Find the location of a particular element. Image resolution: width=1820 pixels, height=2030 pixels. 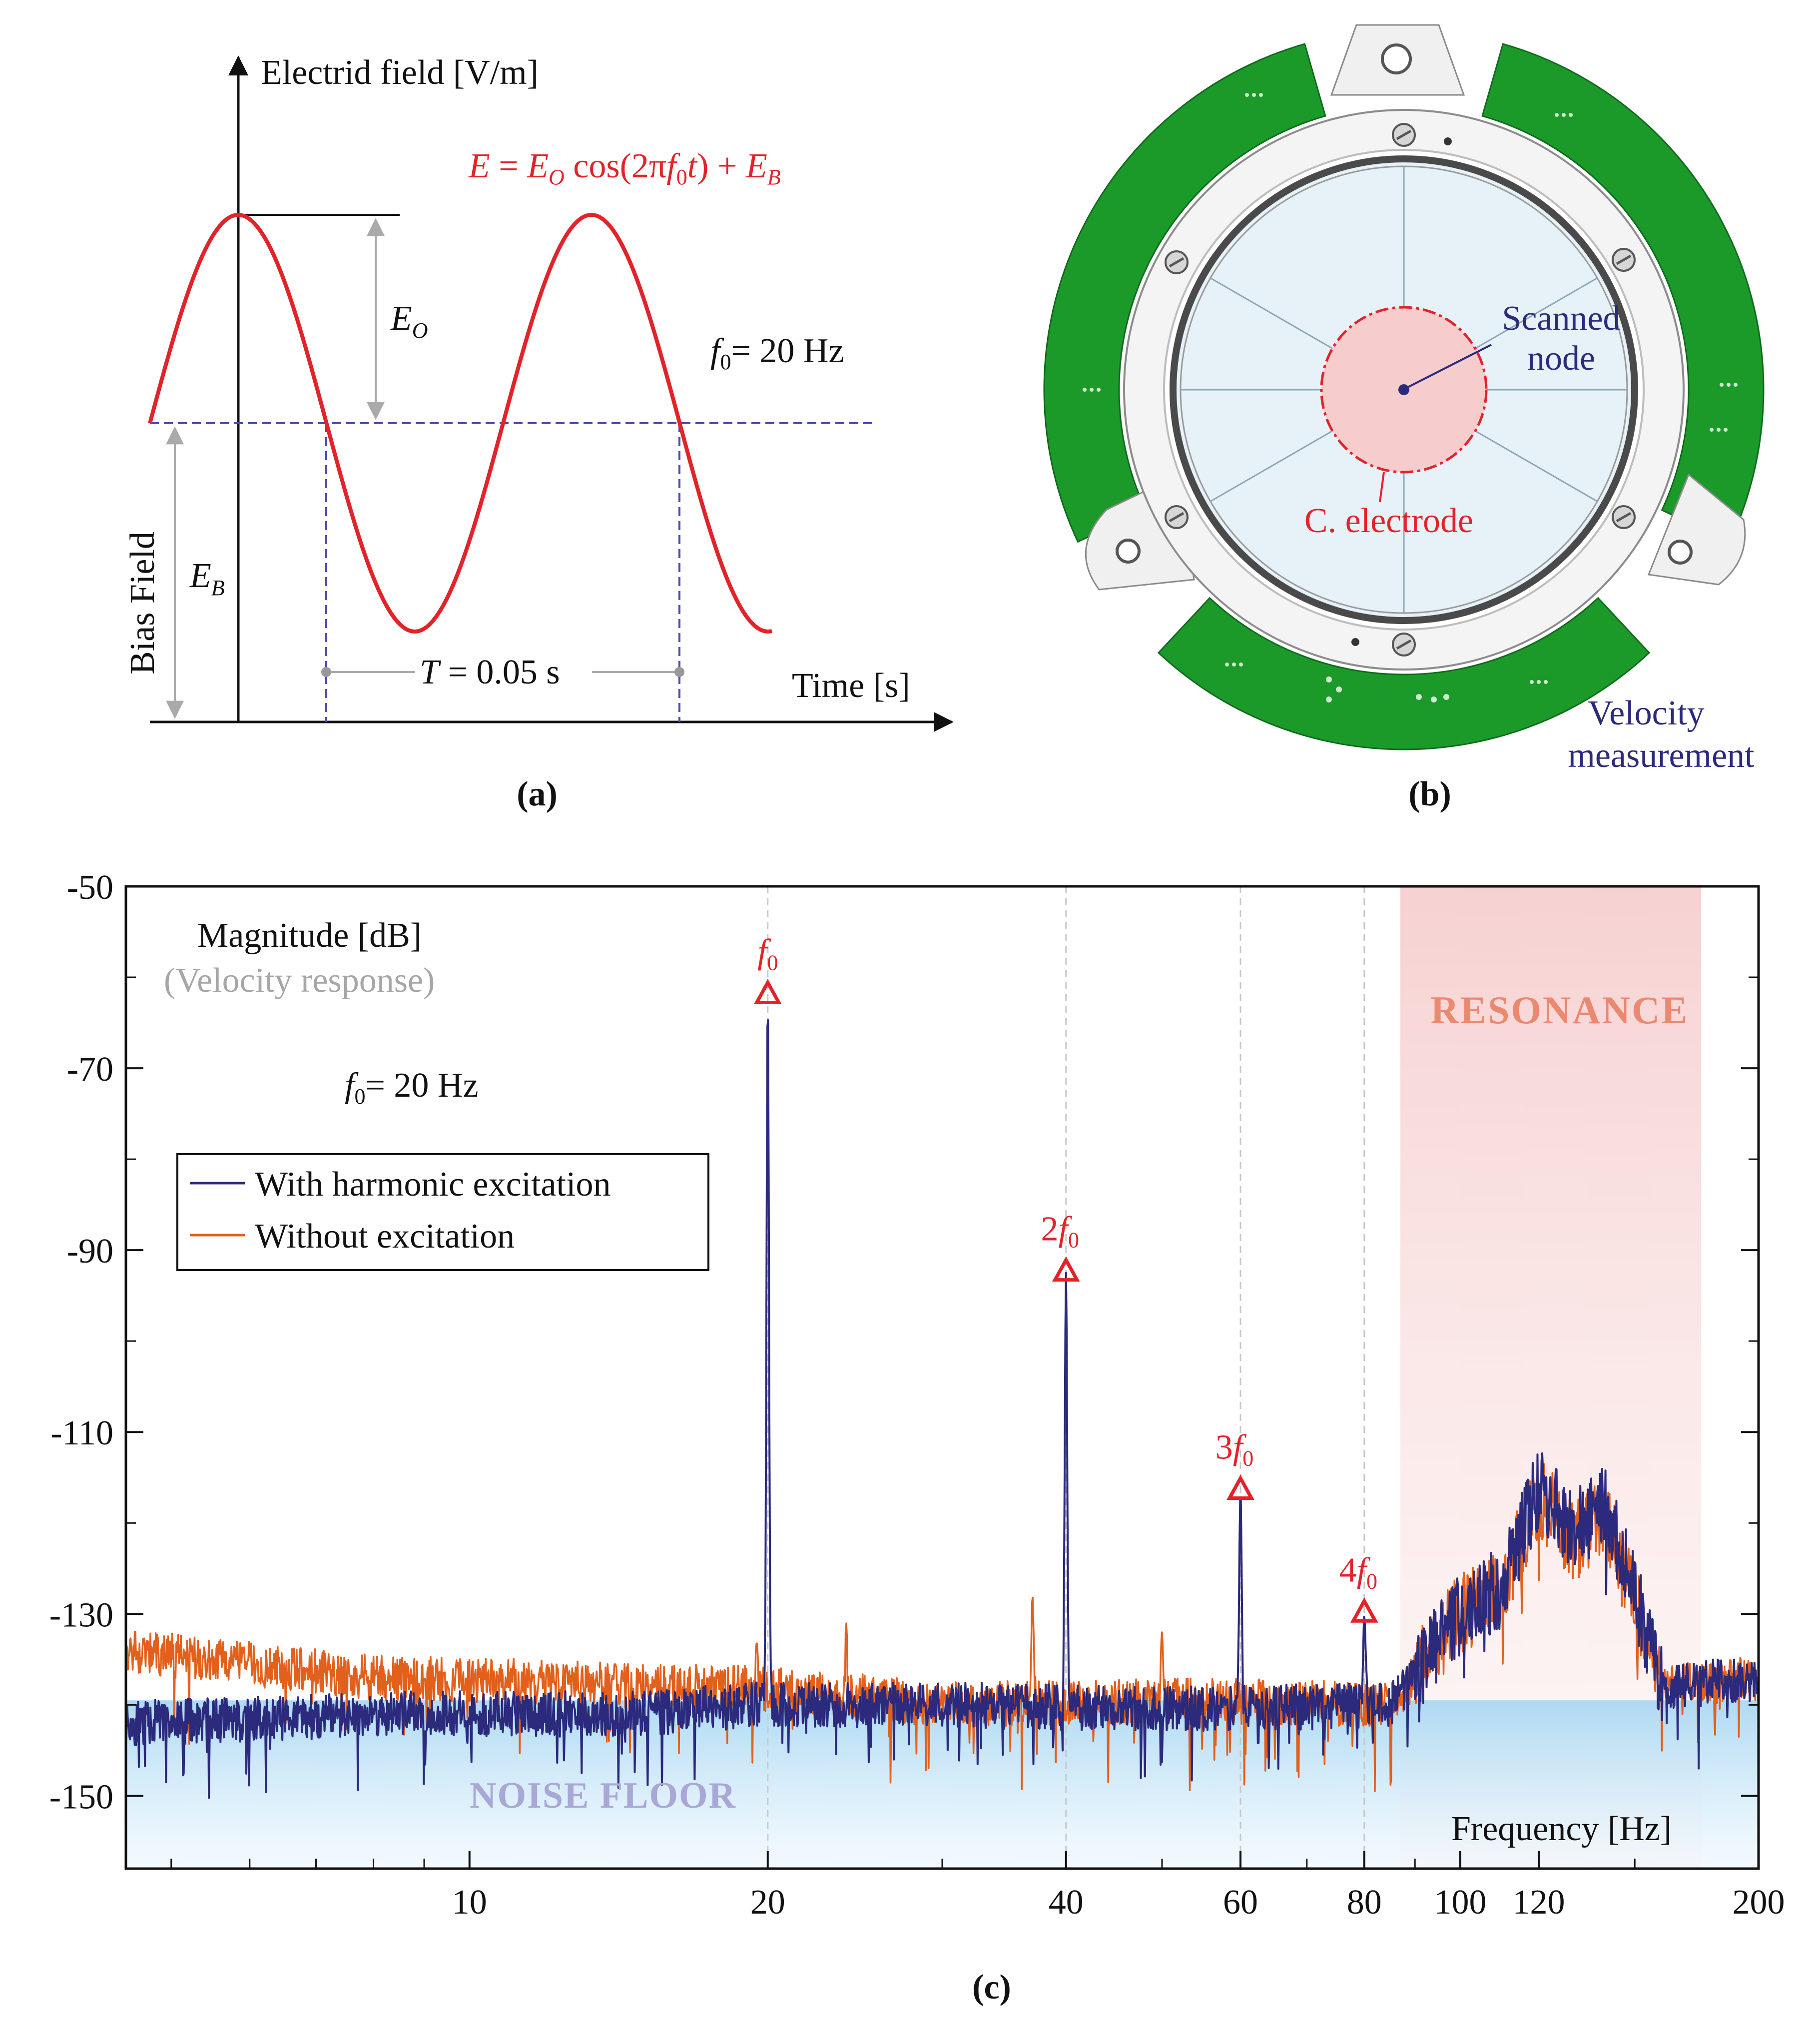

x-tick-label: 100 is located at coordinates (1460, 1903).